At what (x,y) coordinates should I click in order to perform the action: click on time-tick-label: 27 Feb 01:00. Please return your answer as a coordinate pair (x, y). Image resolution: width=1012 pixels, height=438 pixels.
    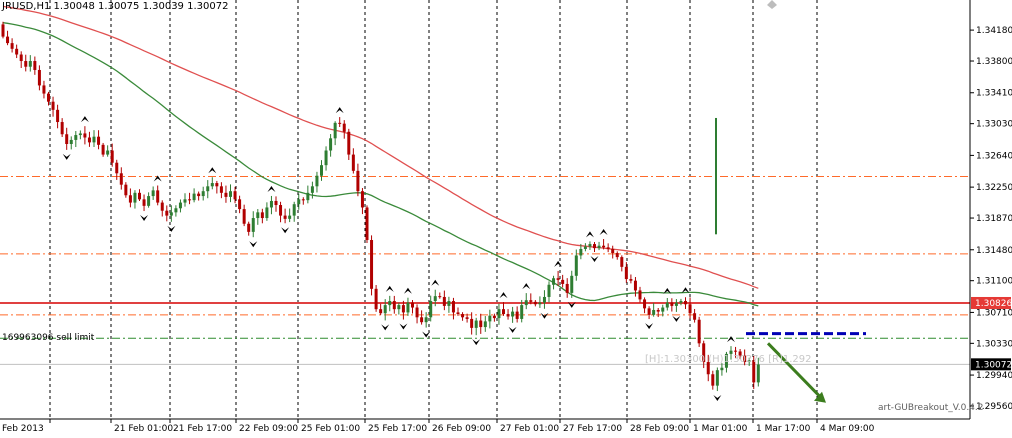
    Looking at the image, I should click on (529, 429).